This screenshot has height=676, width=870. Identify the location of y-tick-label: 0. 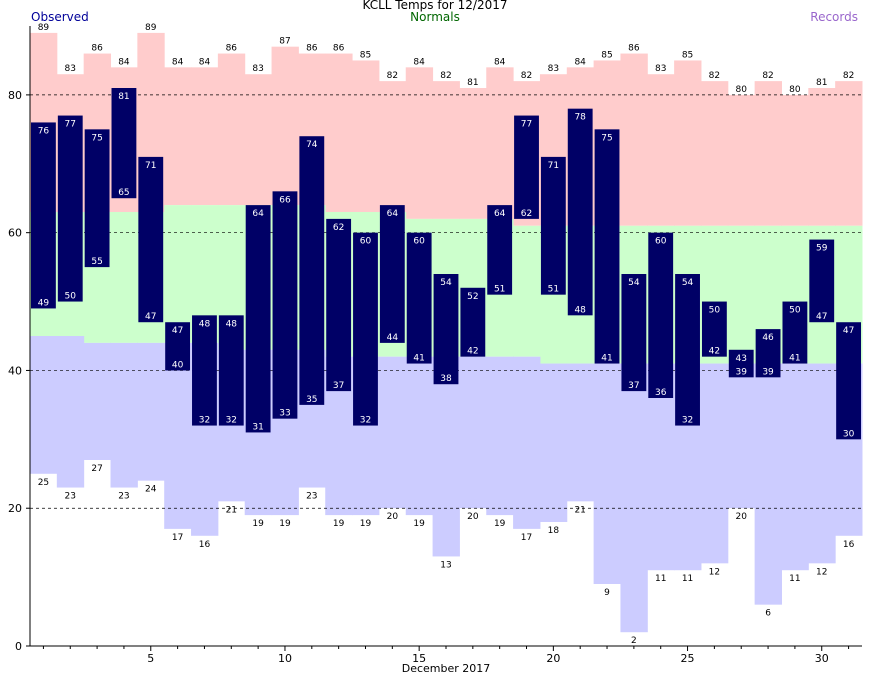
(18, 646).